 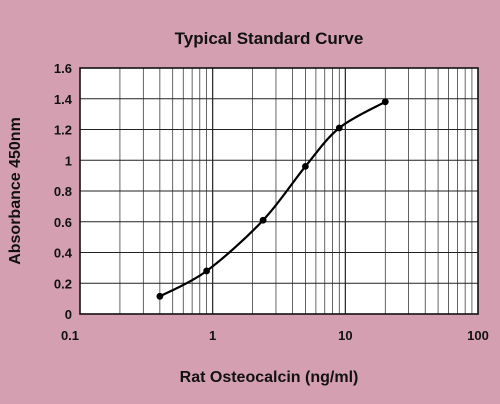 What do you see at coordinates (68, 314) in the screenshot?
I see `y-tick-label: 0` at bounding box center [68, 314].